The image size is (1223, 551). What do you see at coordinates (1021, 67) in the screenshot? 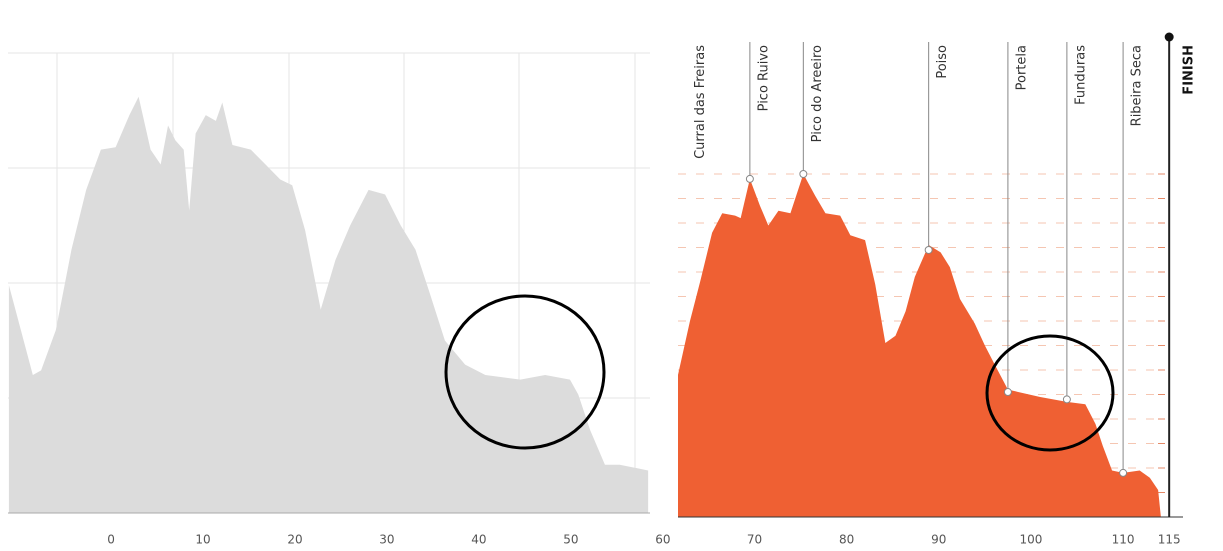
I see `waypoint-label: Portela` at bounding box center [1021, 67].